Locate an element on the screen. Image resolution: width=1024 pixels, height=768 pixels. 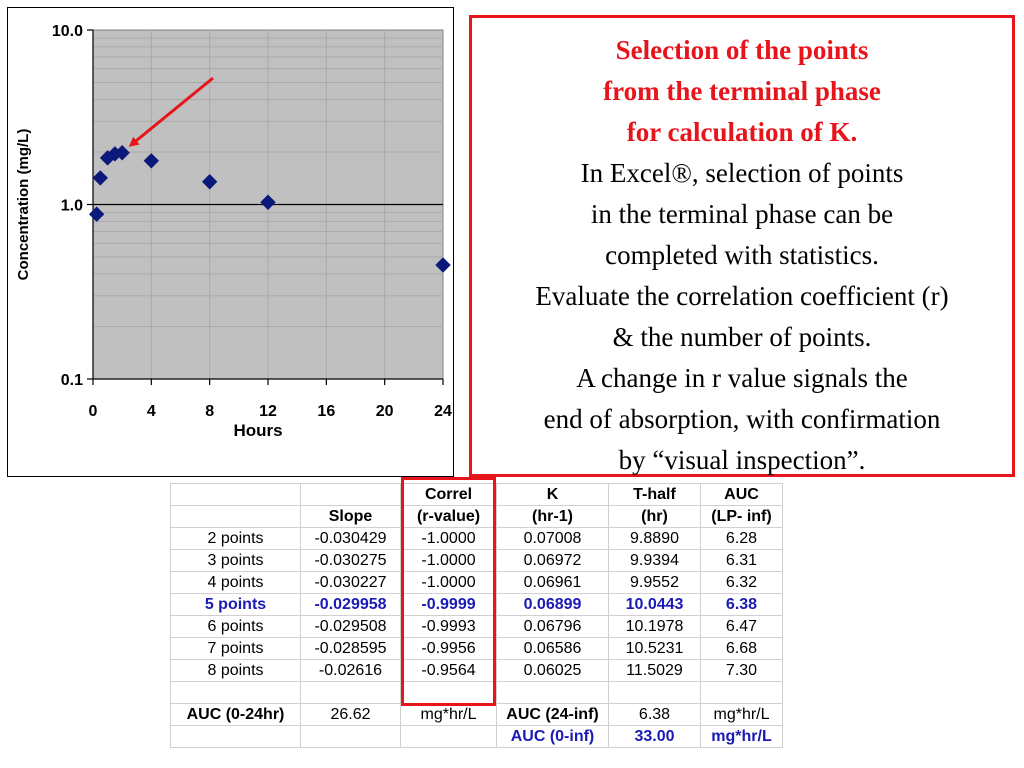
slope-cell: -0.030275 is located at coordinates (350, 560).